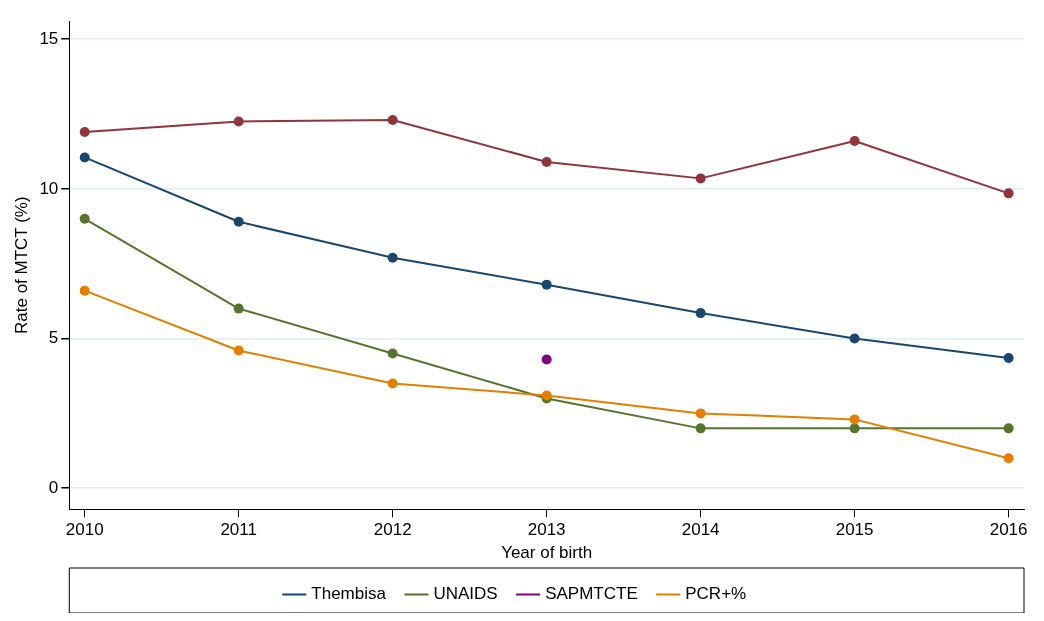  Describe the element at coordinates (84, 530) in the screenshot. I see `x-tick-label: 2010` at that location.